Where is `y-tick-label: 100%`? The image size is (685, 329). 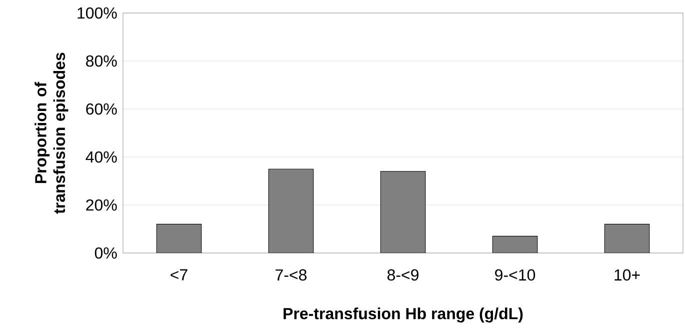 y-tick-label: 100% is located at coordinates (97, 13).